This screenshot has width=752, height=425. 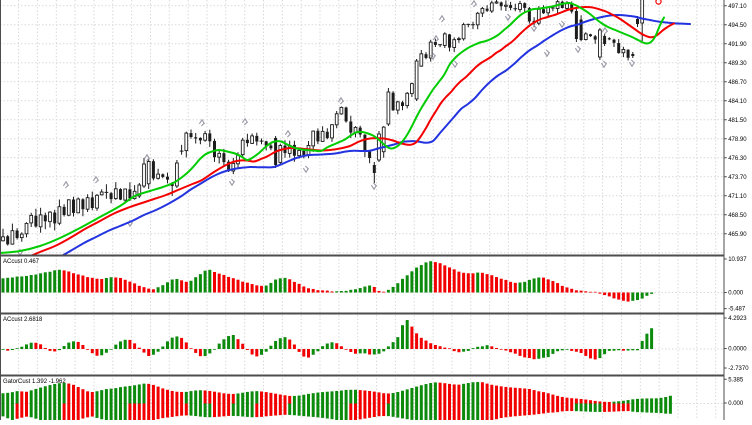 What do you see at coordinates (738, 369) in the screenshot?
I see `svg-text: -2.7370` at bounding box center [738, 369].